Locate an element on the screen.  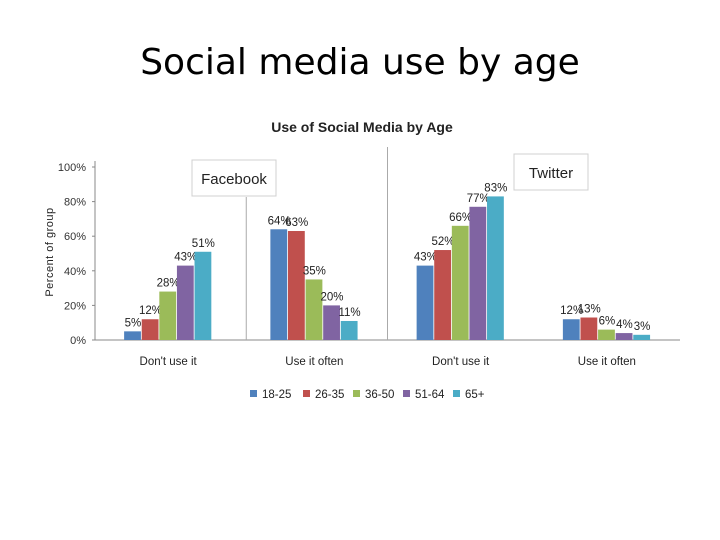
data-label: 4% is located at coordinates (624, 325).